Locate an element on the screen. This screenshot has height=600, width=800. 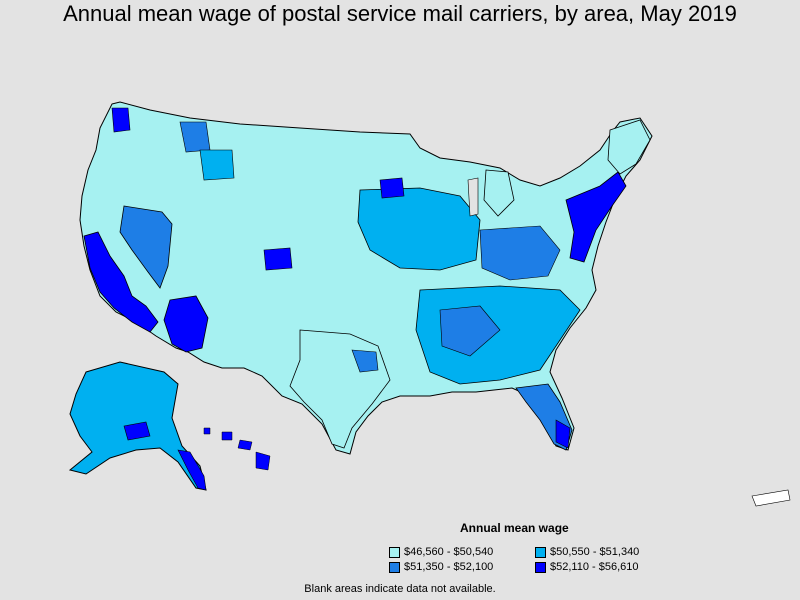
texas-houston-region is located at coordinates (365, 361).